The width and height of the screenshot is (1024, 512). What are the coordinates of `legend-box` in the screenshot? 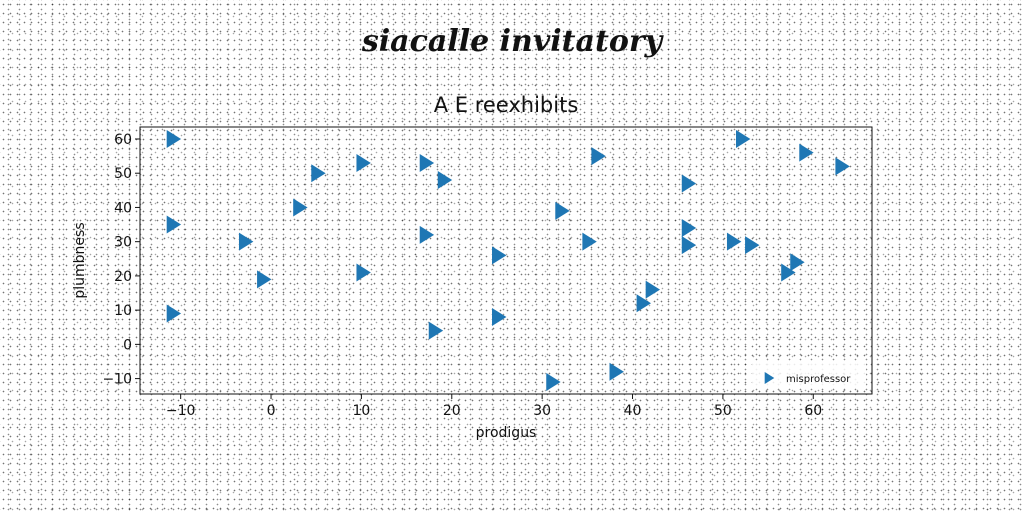 It's located at (809, 374).